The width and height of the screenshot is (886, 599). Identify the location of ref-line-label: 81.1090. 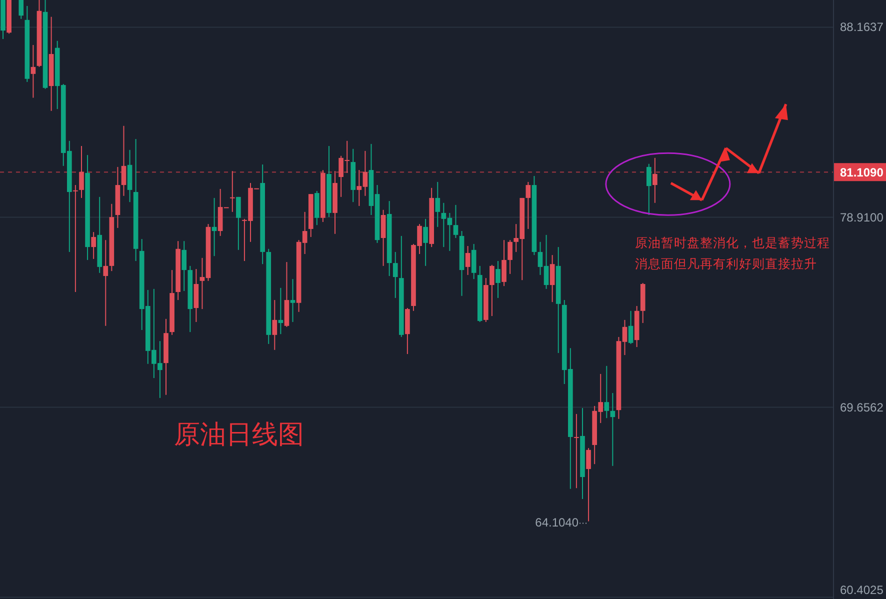
(862, 173).